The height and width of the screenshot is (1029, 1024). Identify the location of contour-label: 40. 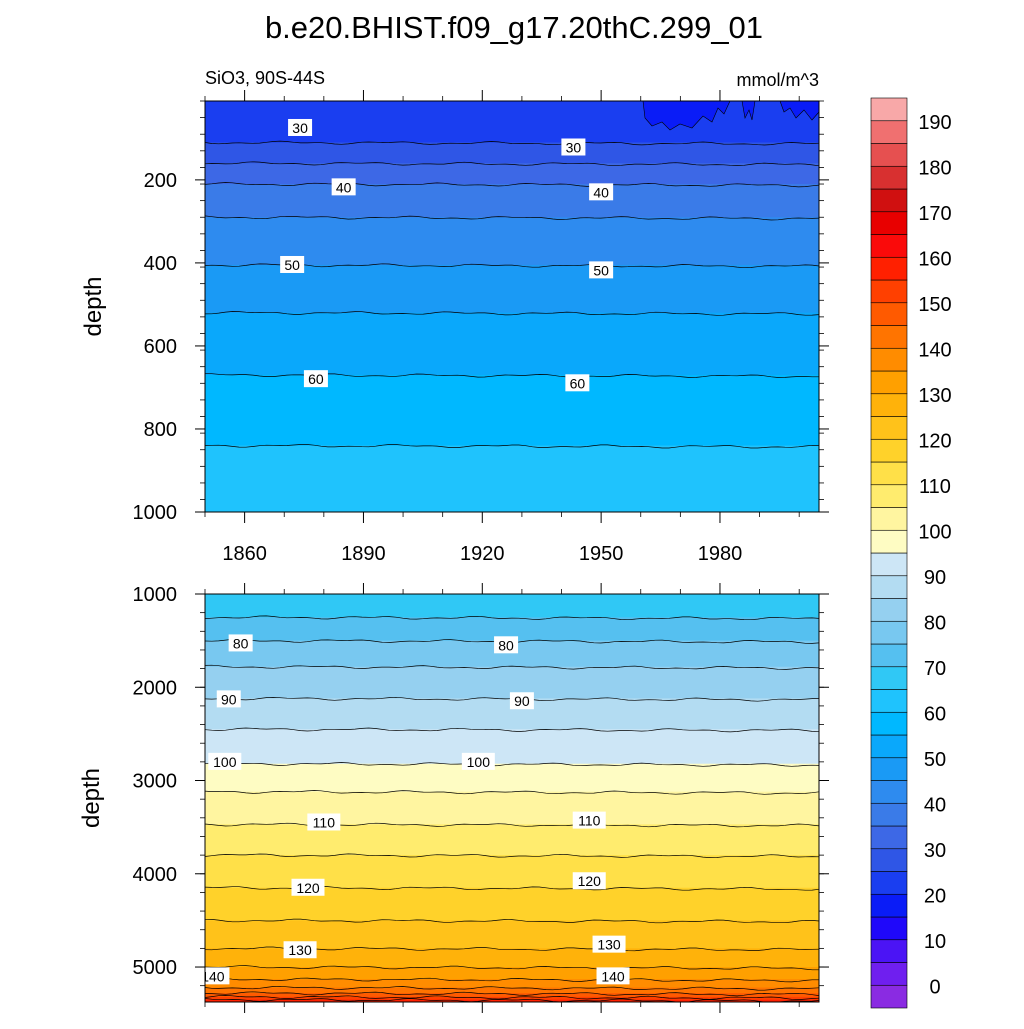
(343, 187).